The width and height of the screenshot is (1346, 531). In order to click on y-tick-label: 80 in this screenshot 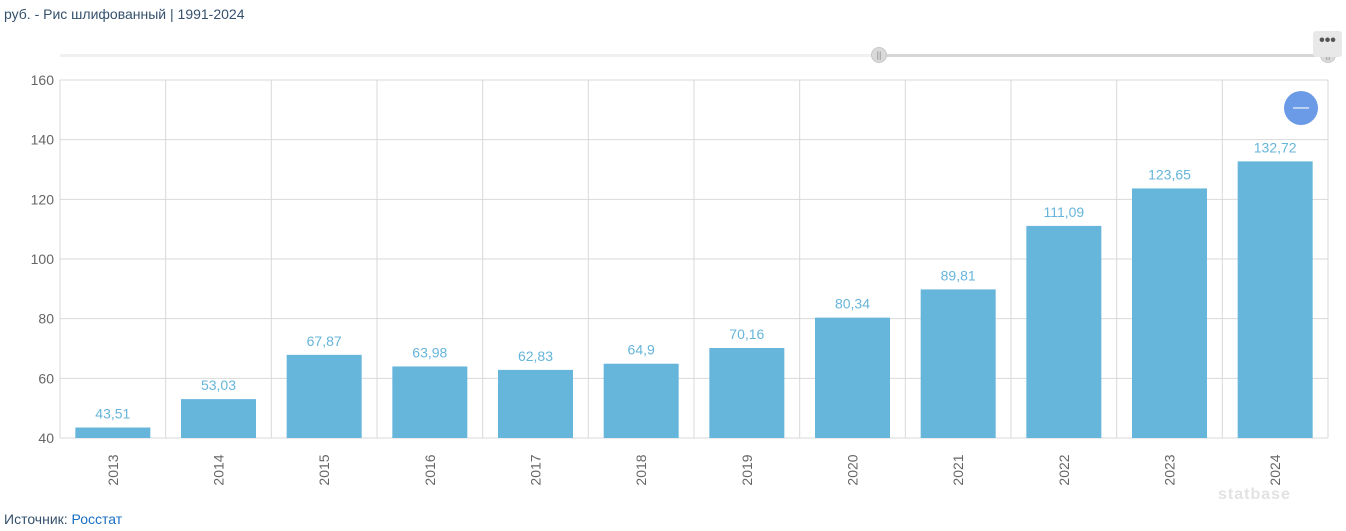, I will do `click(46, 319)`.